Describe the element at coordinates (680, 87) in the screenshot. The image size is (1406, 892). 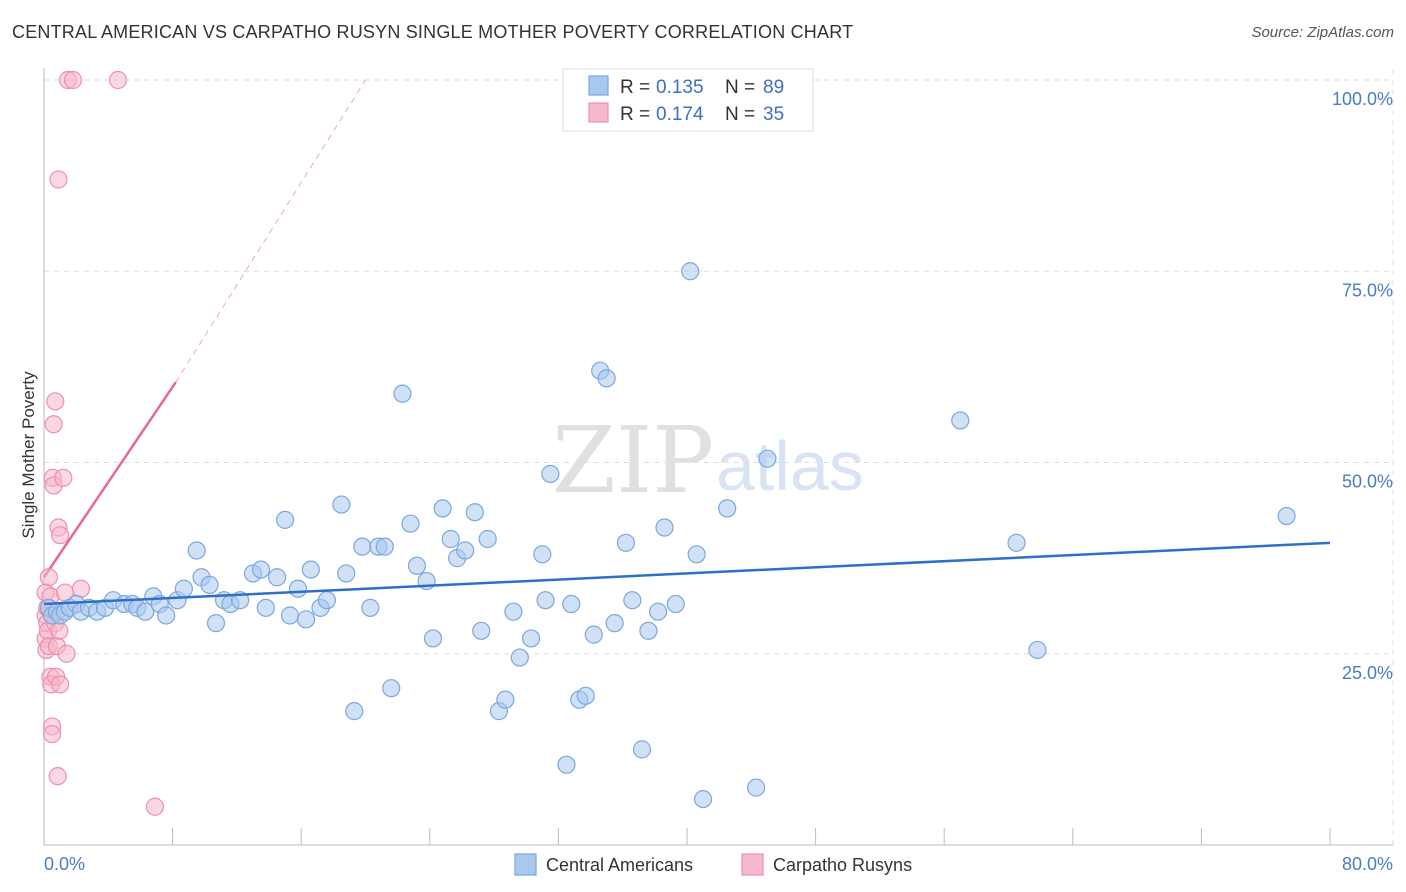
I see `legend-r-value-1: 0.135` at that location.